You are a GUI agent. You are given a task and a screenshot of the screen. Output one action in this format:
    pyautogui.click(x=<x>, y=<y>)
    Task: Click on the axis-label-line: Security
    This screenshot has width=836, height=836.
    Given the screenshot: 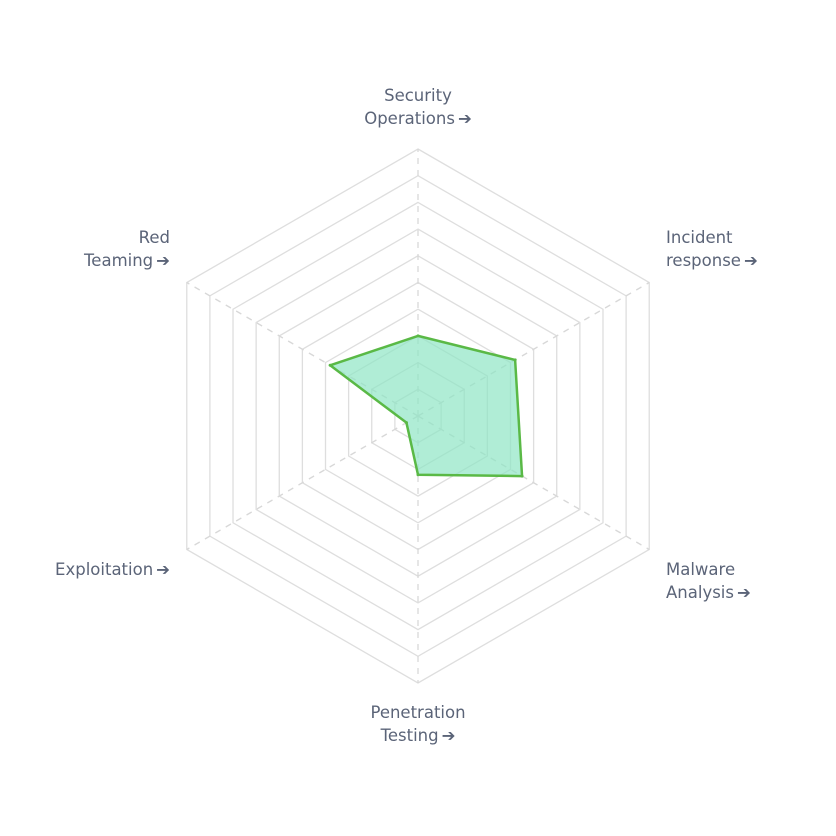 What is the action you would take?
    pyautogui.click(x=418, y=95)
    